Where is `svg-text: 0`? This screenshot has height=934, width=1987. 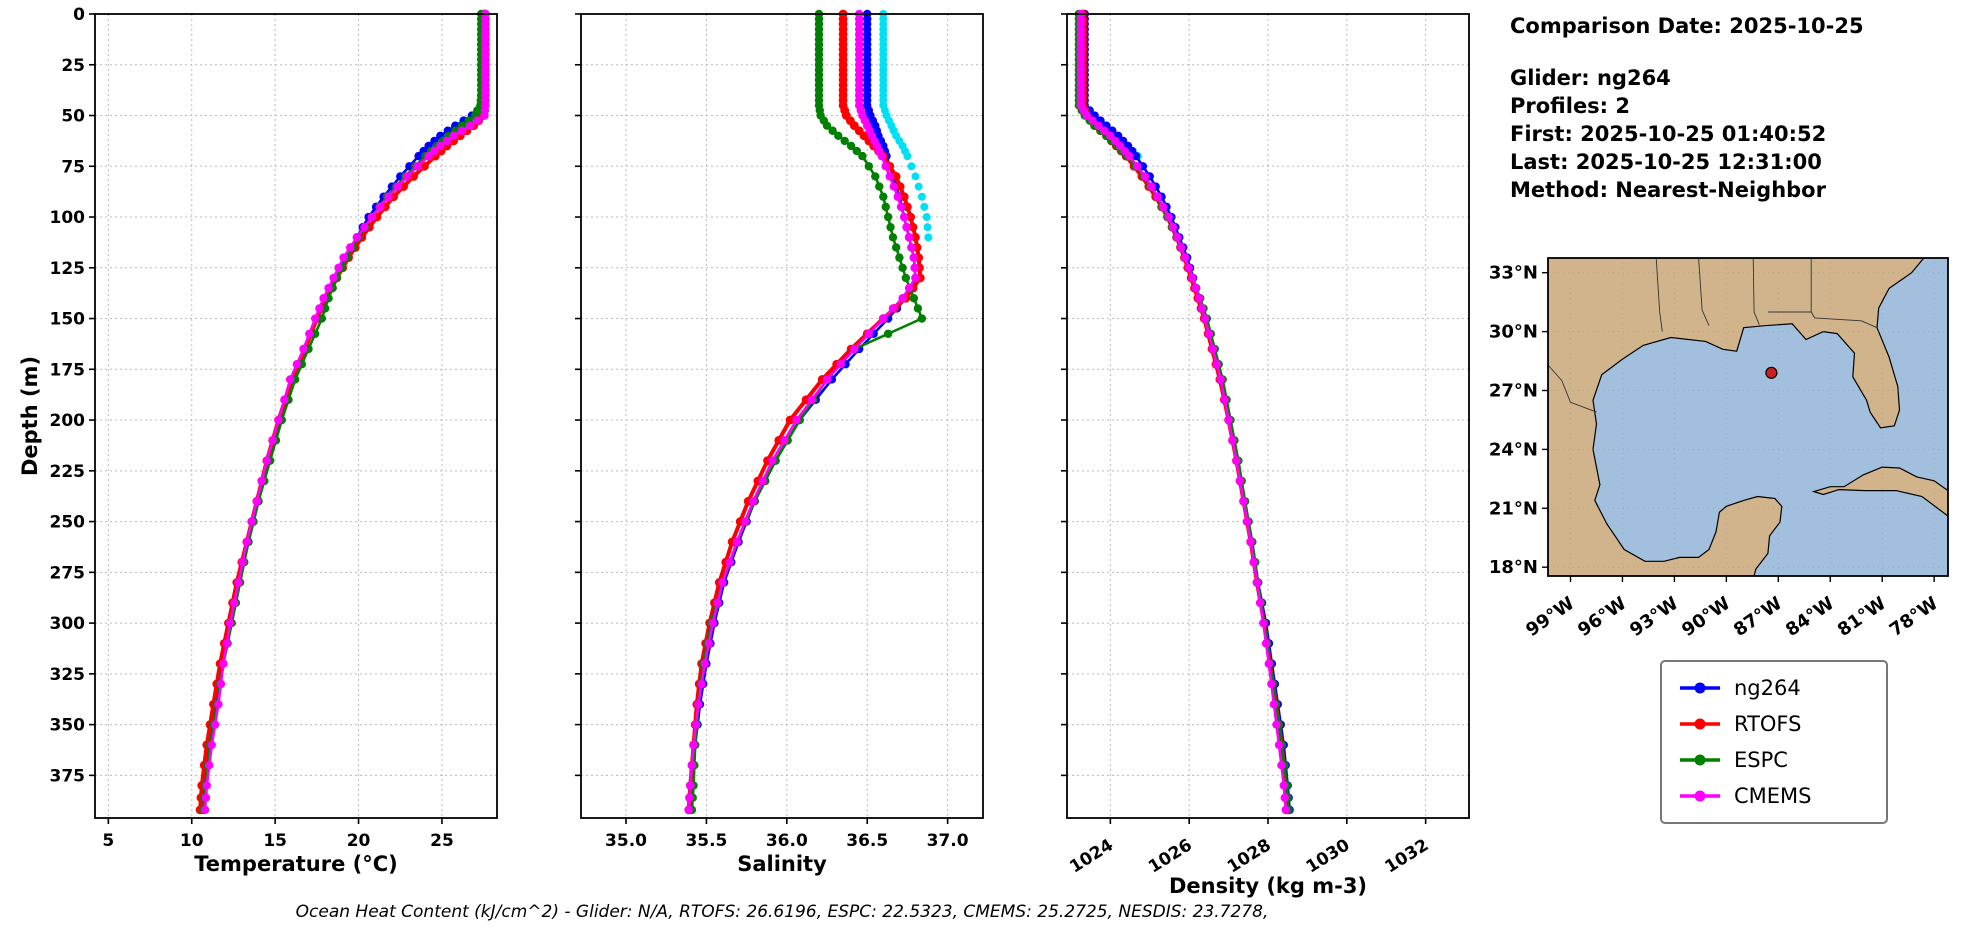 svg-text: 0 is located at coordinates (79, 15).